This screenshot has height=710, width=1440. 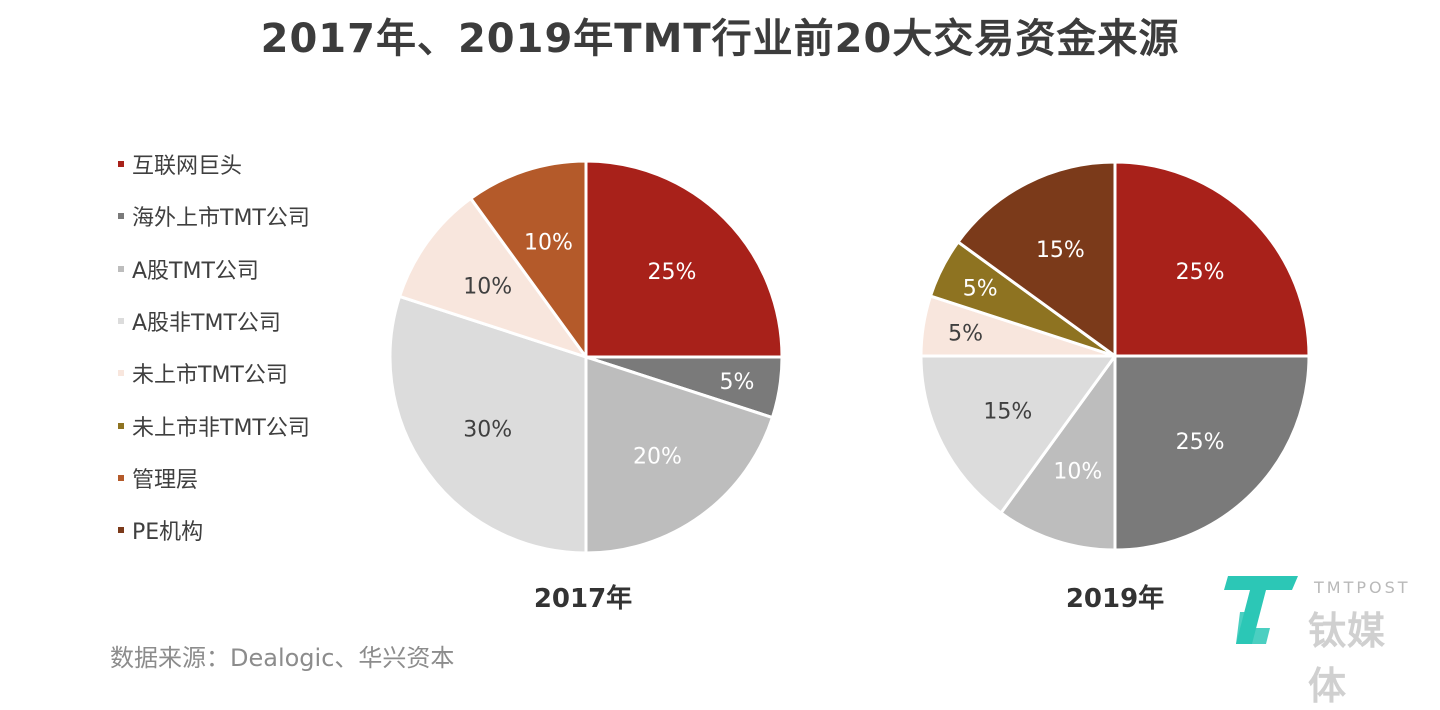 What do you see at coordinates (583, 599) in the screenshot?
I see `pie-2017-title: 2017年` at bounding box center [583, 599].